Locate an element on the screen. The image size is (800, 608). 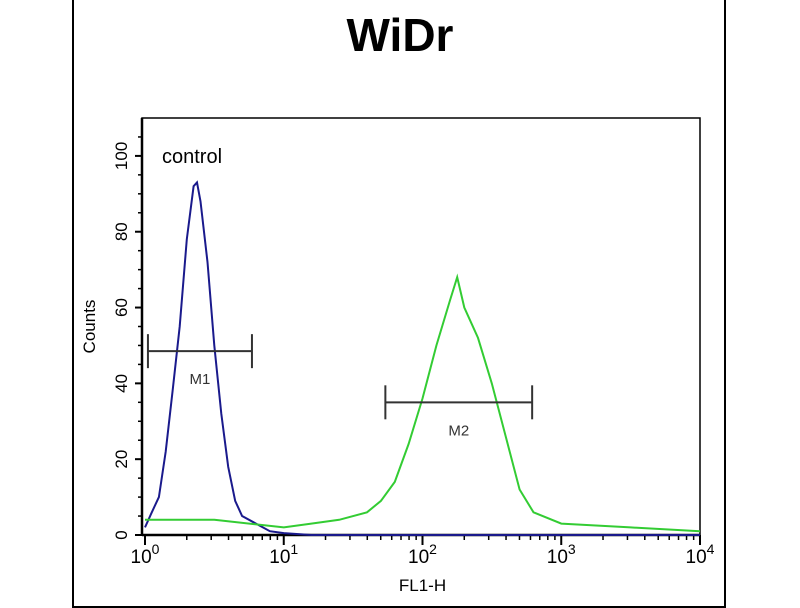
x-axis-label: FL1-H is located at coordinates (422, 585).